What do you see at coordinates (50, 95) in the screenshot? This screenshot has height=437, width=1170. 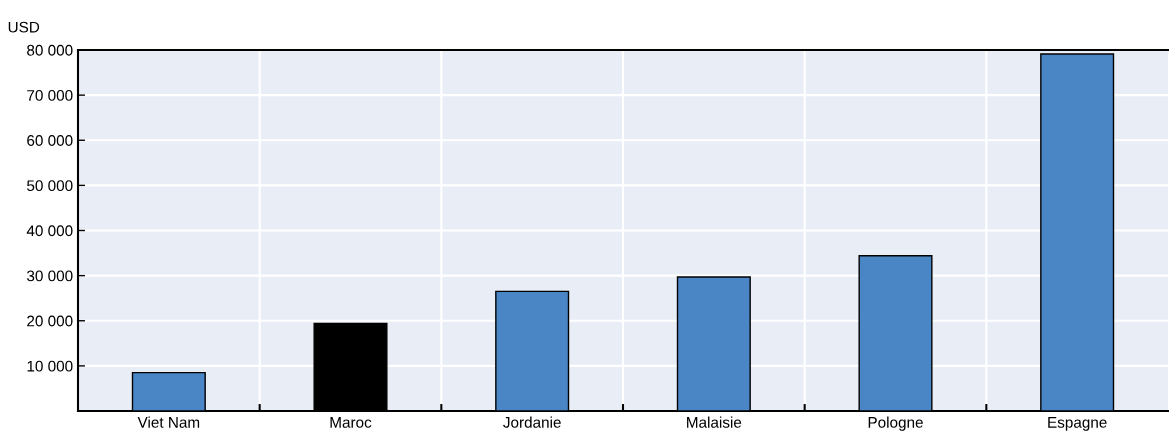 I see `y-tick-label: 70 000` at bounding box center [50, 95].